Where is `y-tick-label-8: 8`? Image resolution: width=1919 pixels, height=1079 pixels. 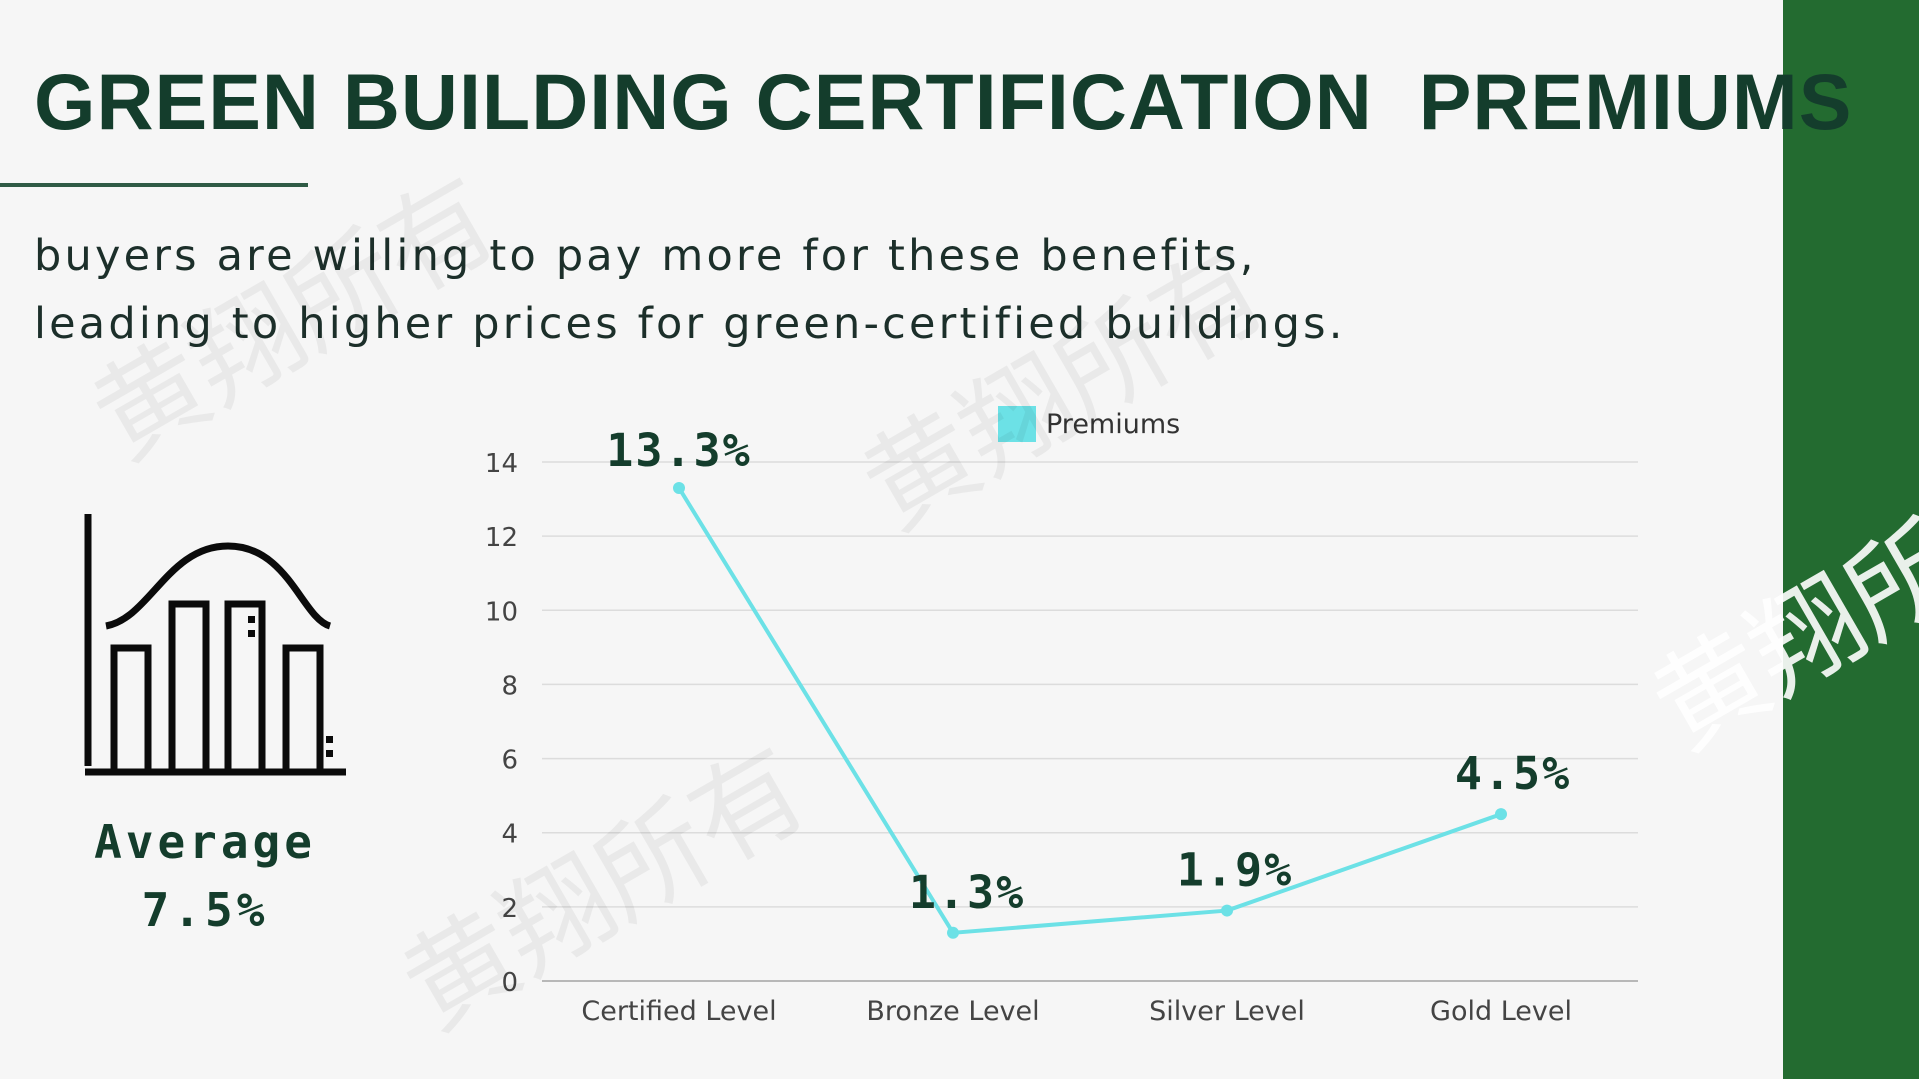 y-tick-label-8: 8 is located at coordinates (509, 686).